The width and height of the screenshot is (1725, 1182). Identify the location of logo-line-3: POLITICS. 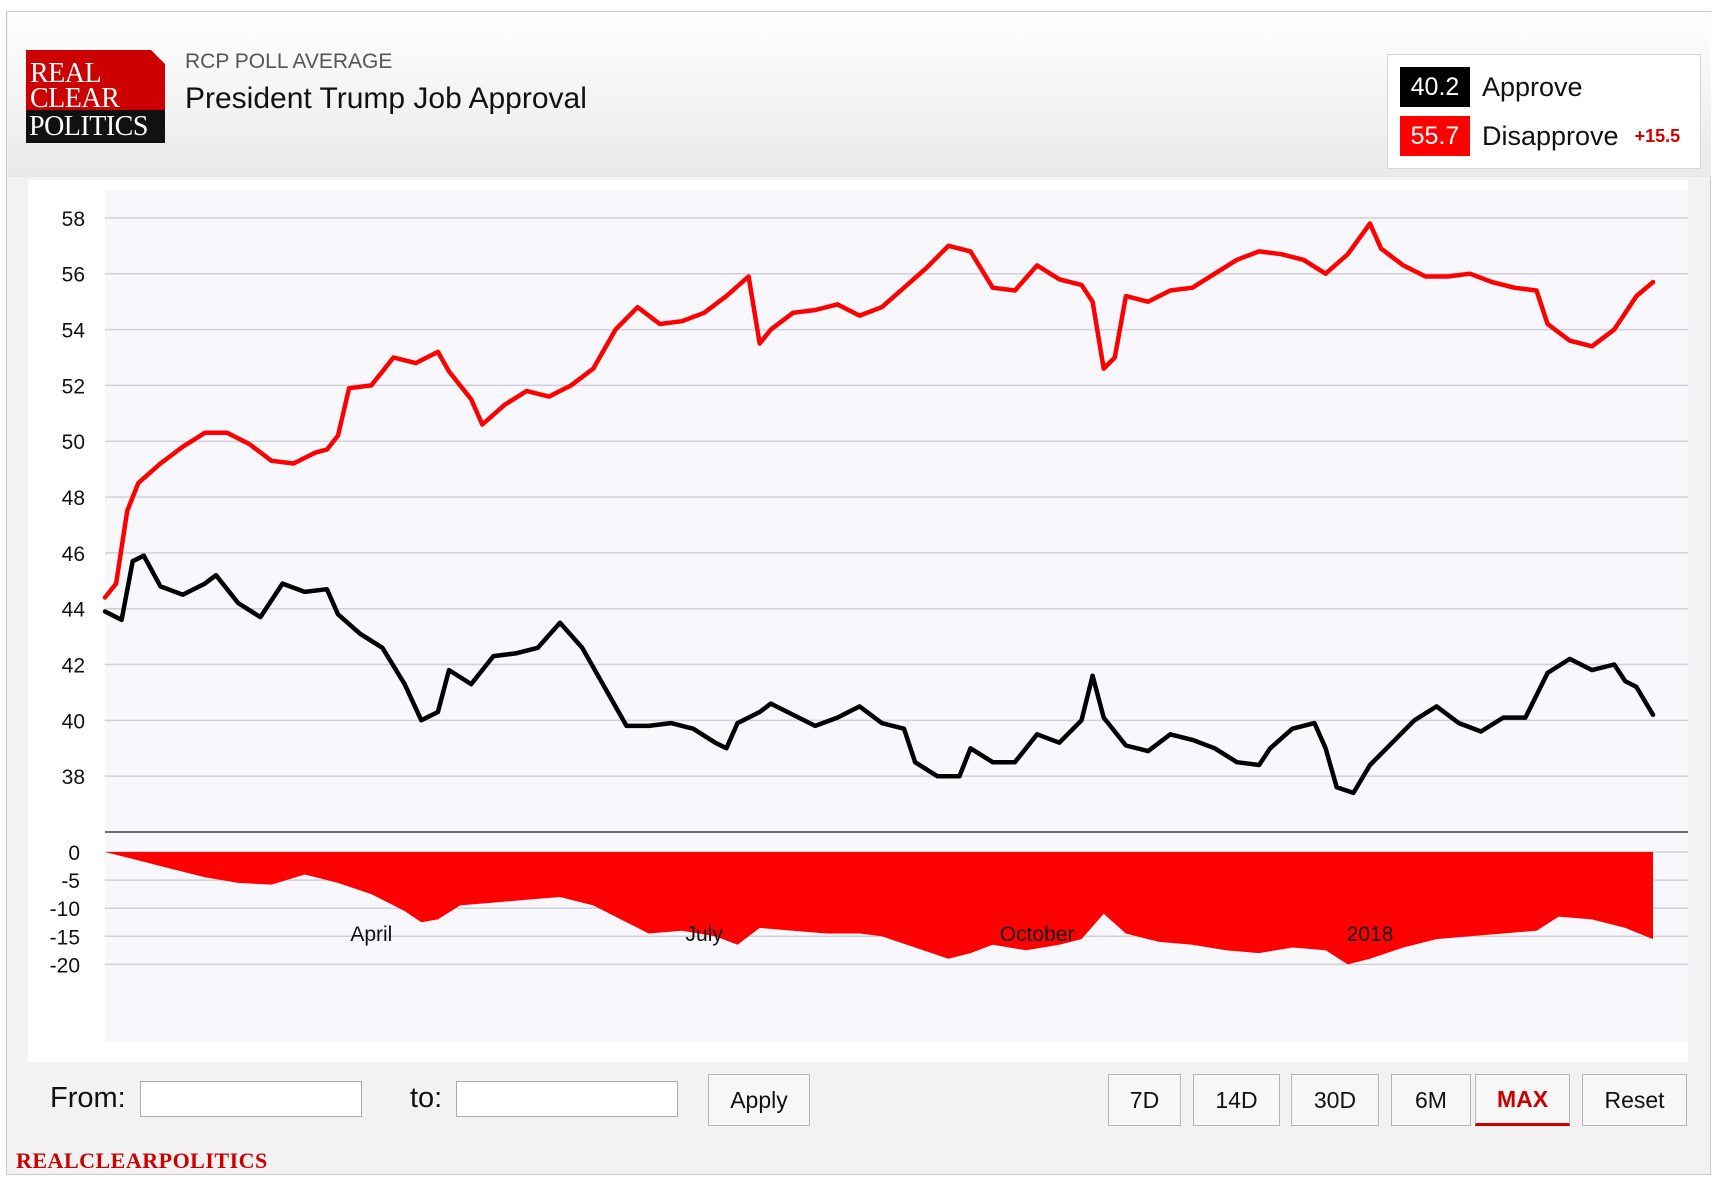
(95, 126).